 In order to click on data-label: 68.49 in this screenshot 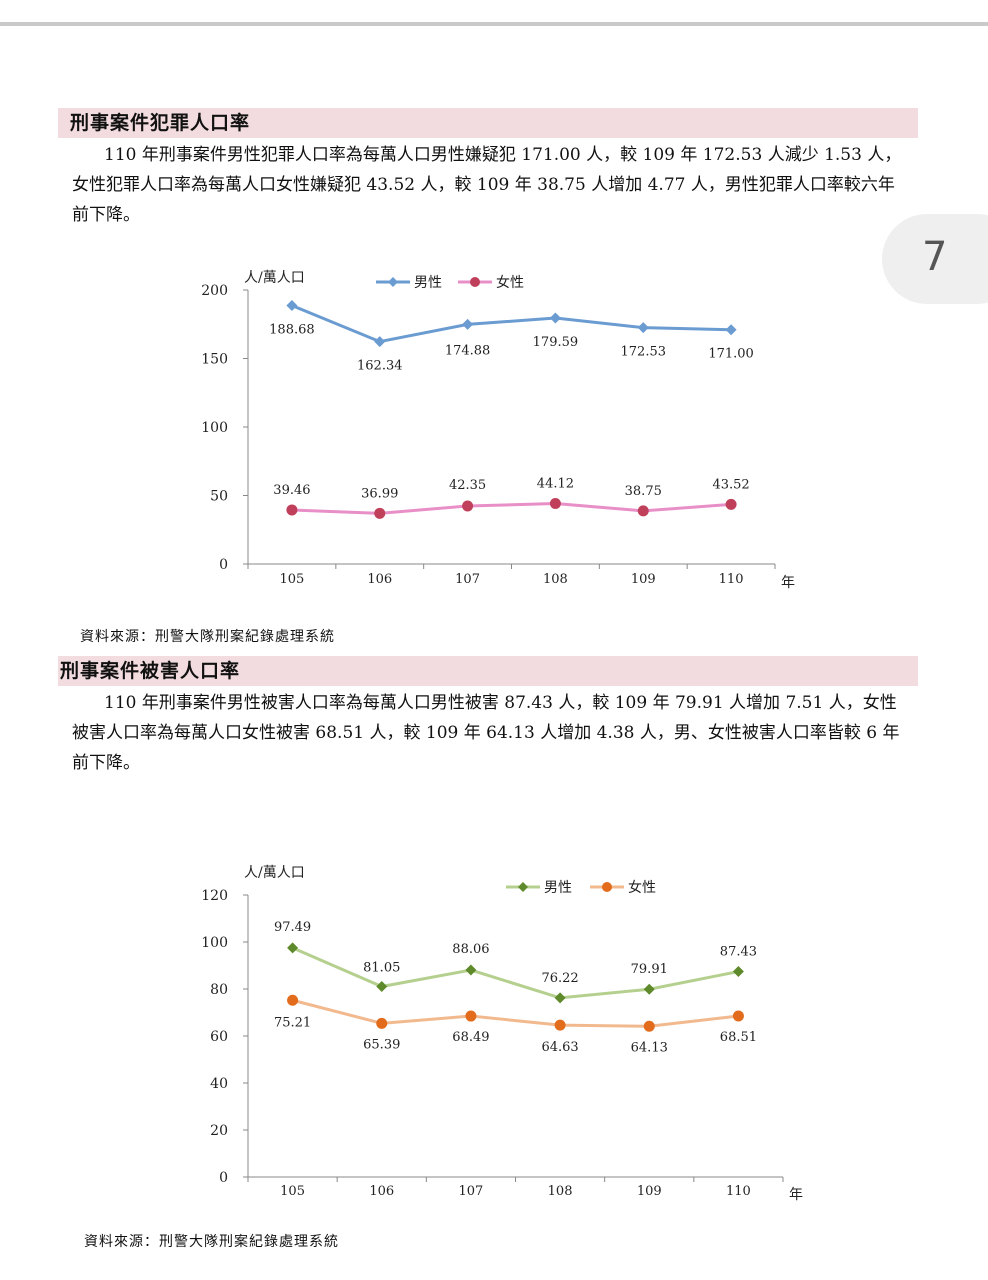, I will do `click(470, 1037)`.